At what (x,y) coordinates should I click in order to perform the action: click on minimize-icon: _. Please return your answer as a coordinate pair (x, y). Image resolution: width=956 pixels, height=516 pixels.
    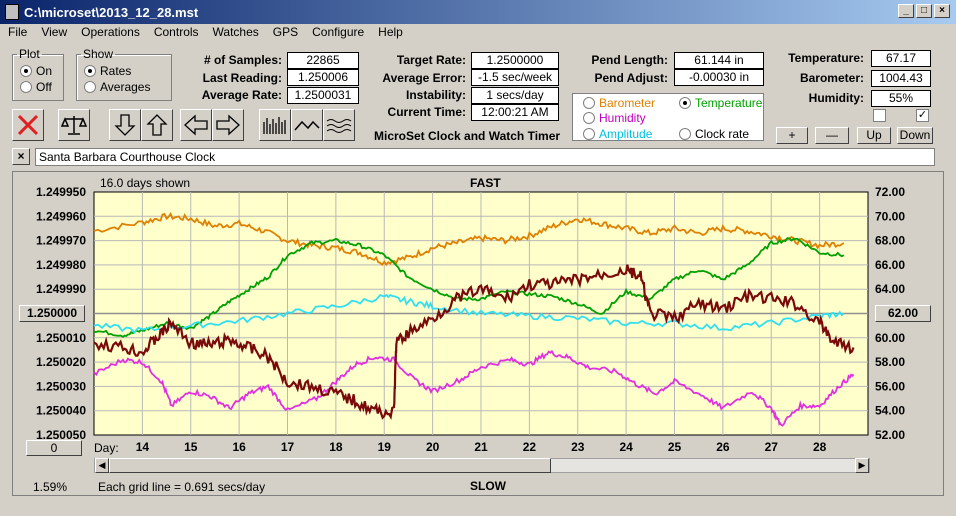
    Looking at the image, I should click on (906, 11).